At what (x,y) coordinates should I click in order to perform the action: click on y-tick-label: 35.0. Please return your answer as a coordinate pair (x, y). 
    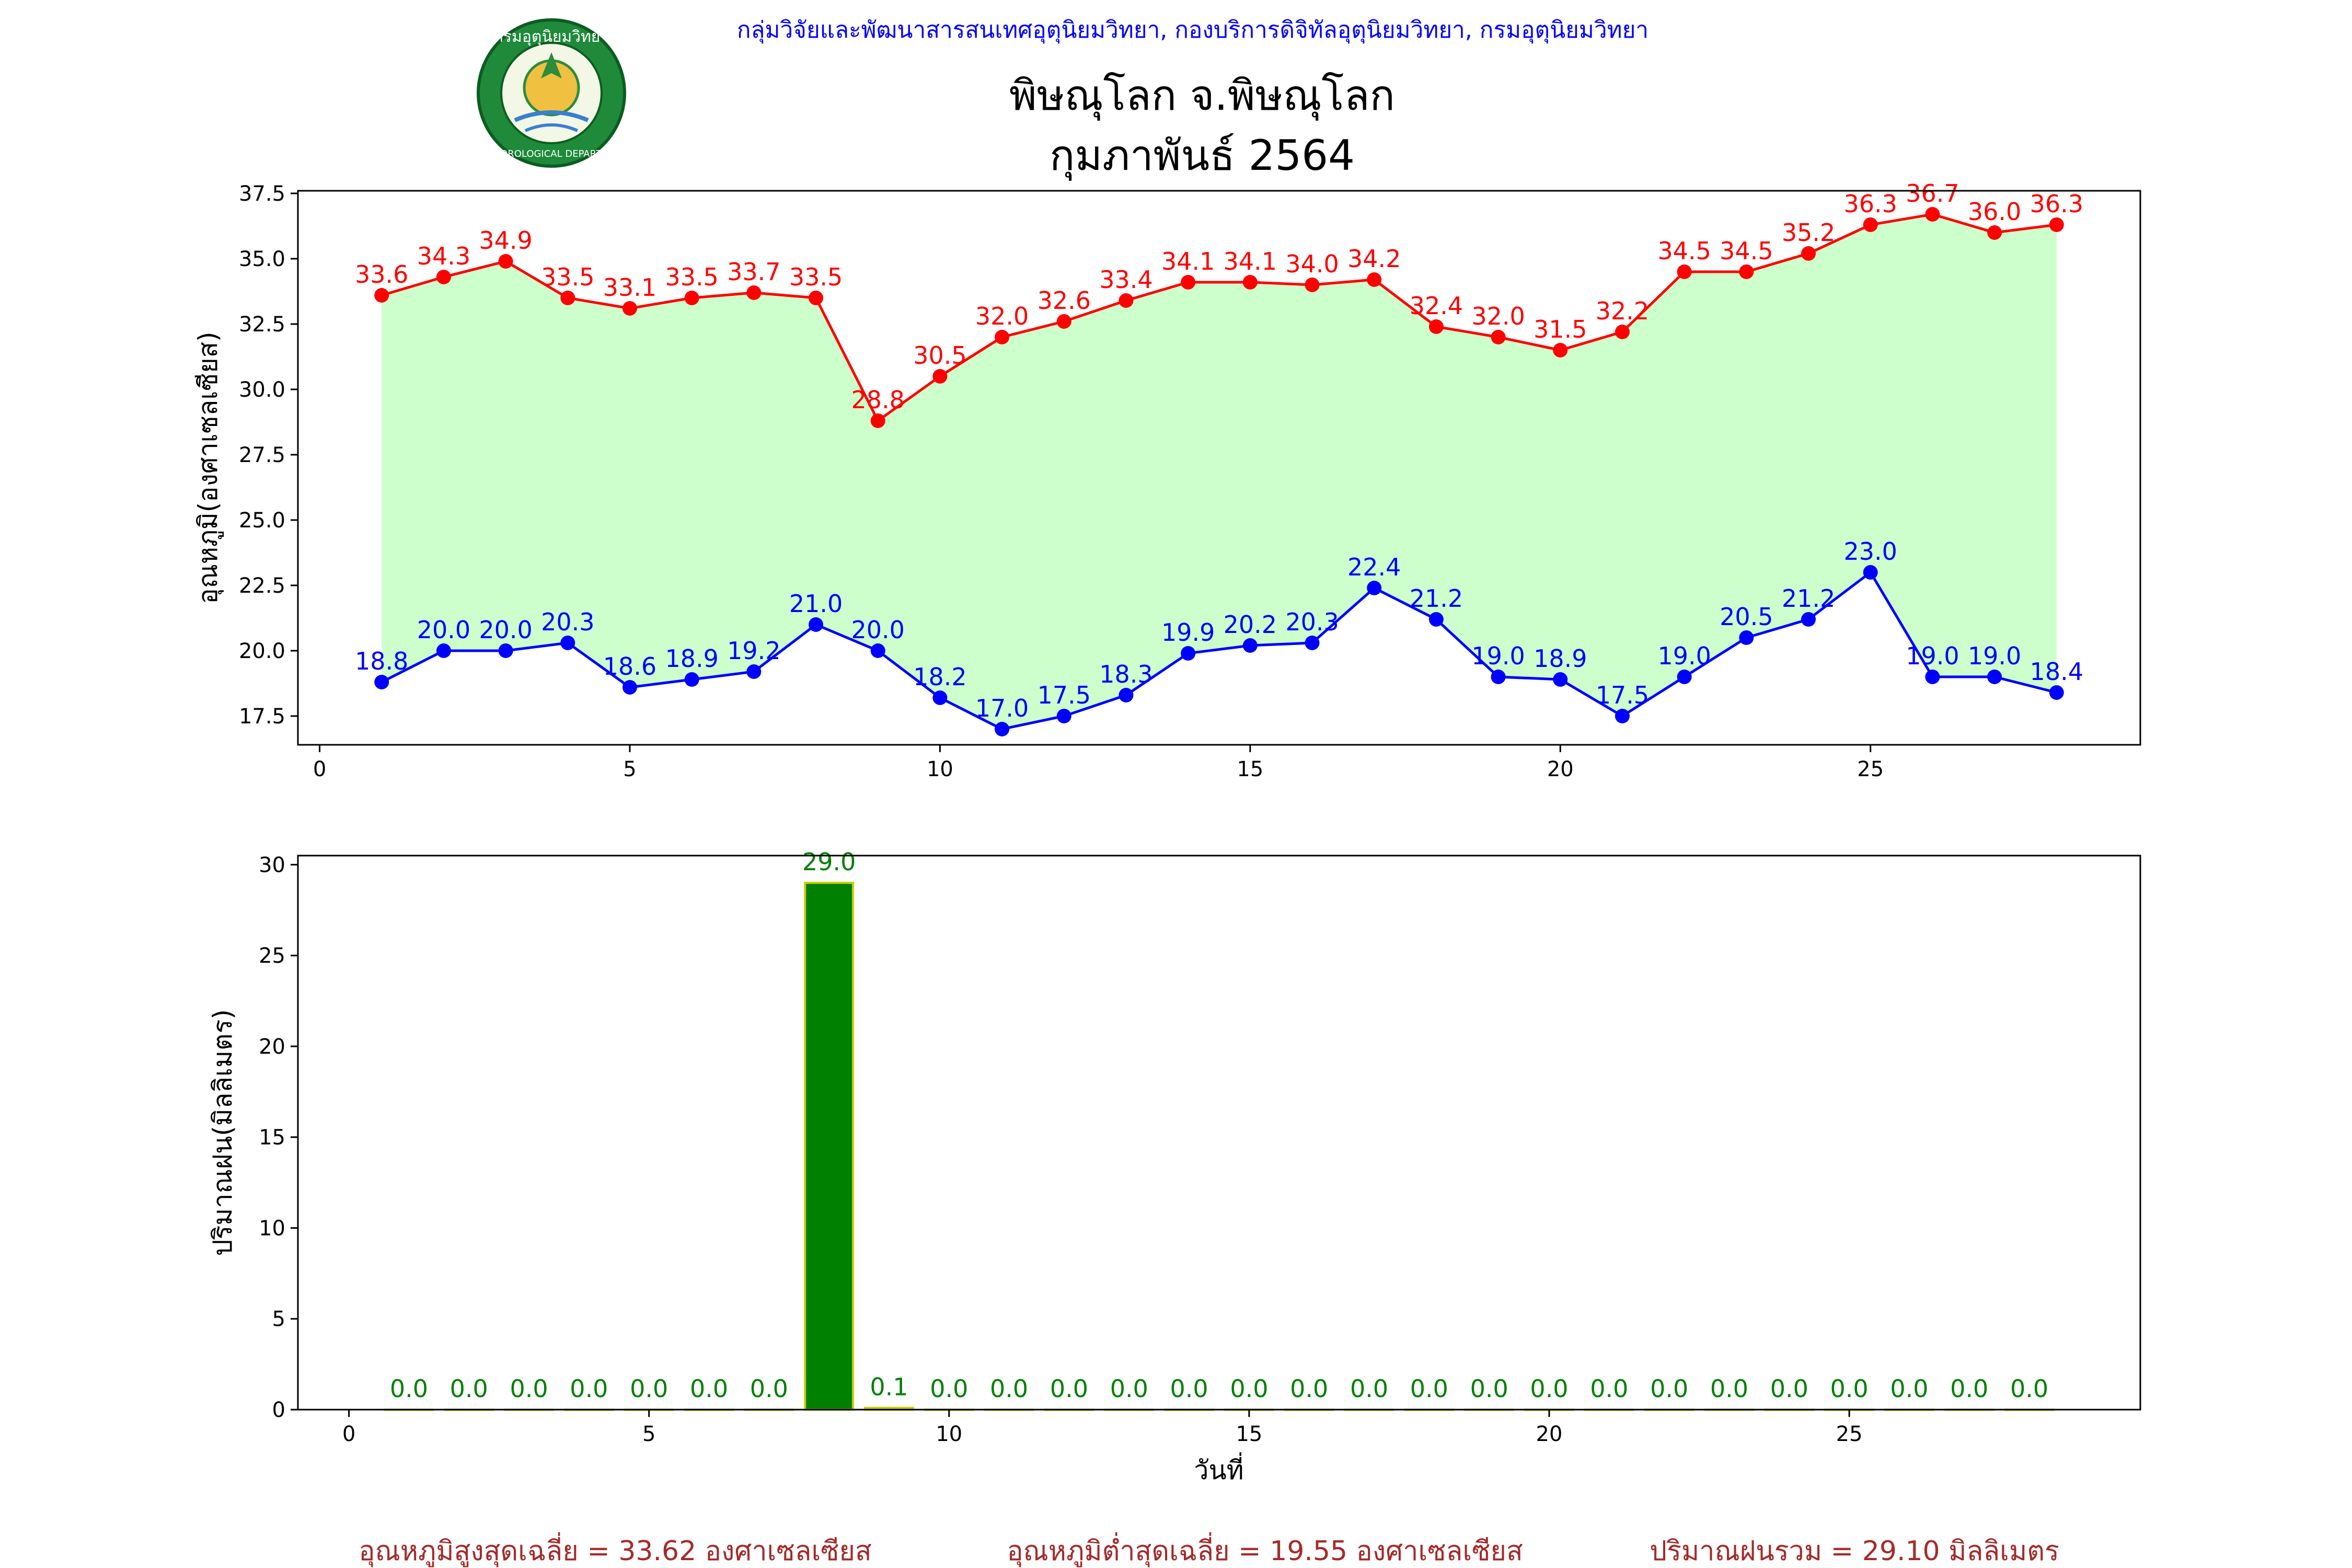
    Looking at the image, I should click on (262, 259).